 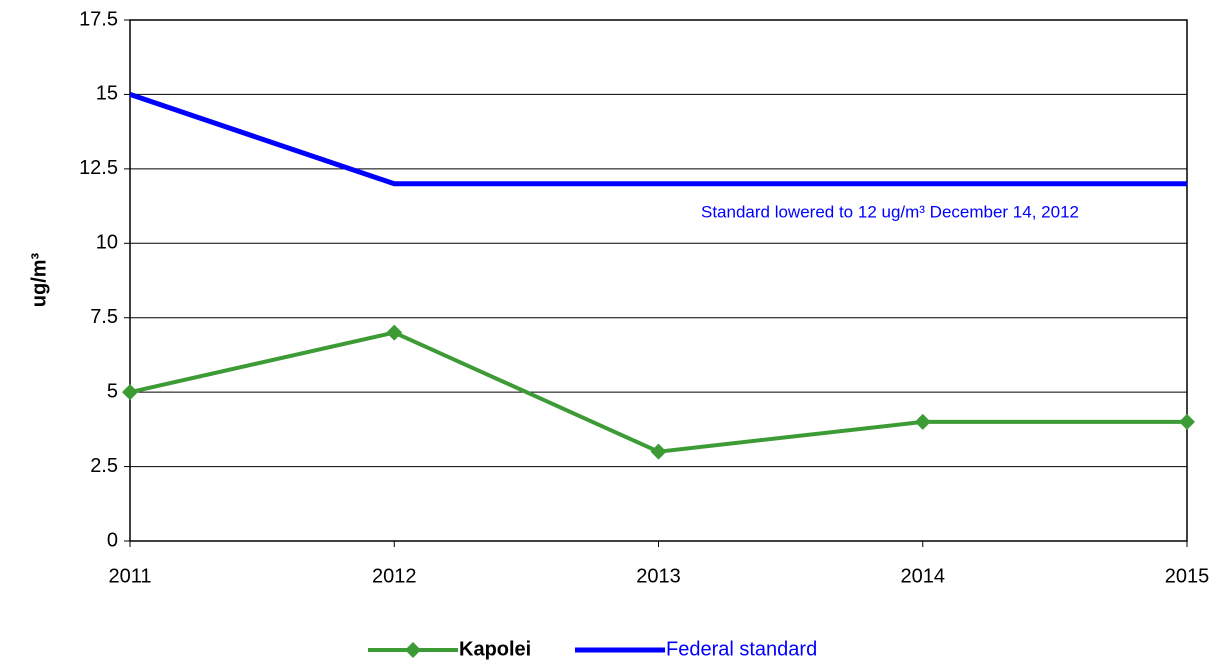 What do you see at coordinates (658, 576) in the screenshot?
I see `x-tick-label: 2013` at bounding box center [658, 576].